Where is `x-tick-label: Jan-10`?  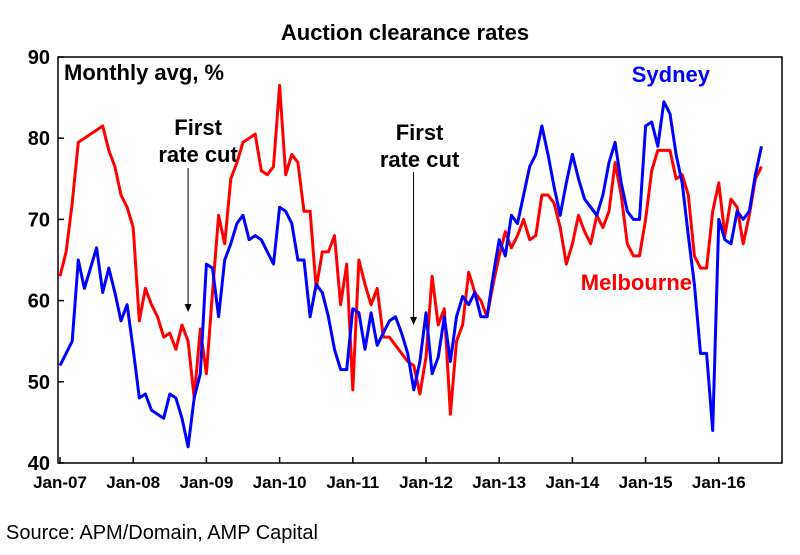 x-tick-label: Jan-10 is located at coordinates (280, 482).